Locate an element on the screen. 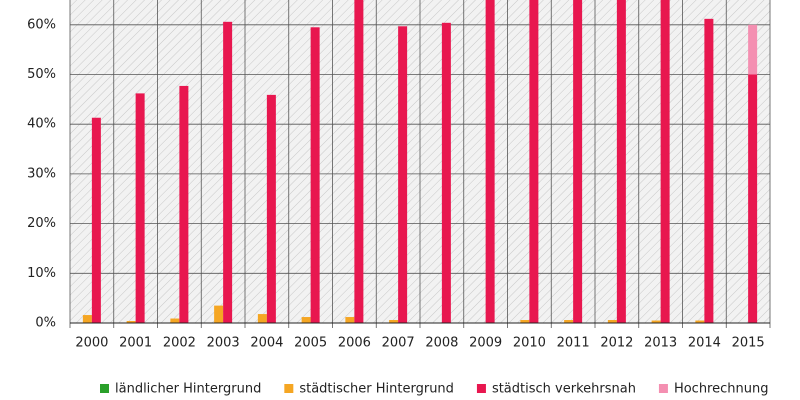 This screenshot has width=800, height=400. x-tick-label: 2000 is located at coordinates (91, 343).